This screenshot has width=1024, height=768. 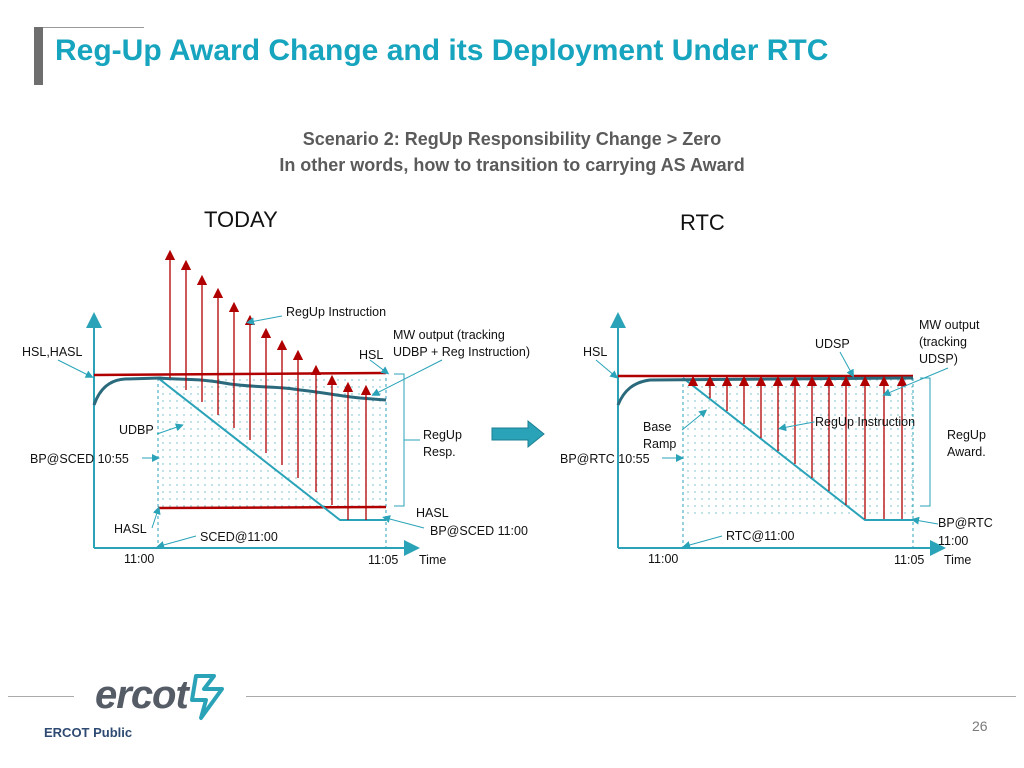 I want to click on rtc-mw-output-label-3: UDSP), so click(x=938, y=359).